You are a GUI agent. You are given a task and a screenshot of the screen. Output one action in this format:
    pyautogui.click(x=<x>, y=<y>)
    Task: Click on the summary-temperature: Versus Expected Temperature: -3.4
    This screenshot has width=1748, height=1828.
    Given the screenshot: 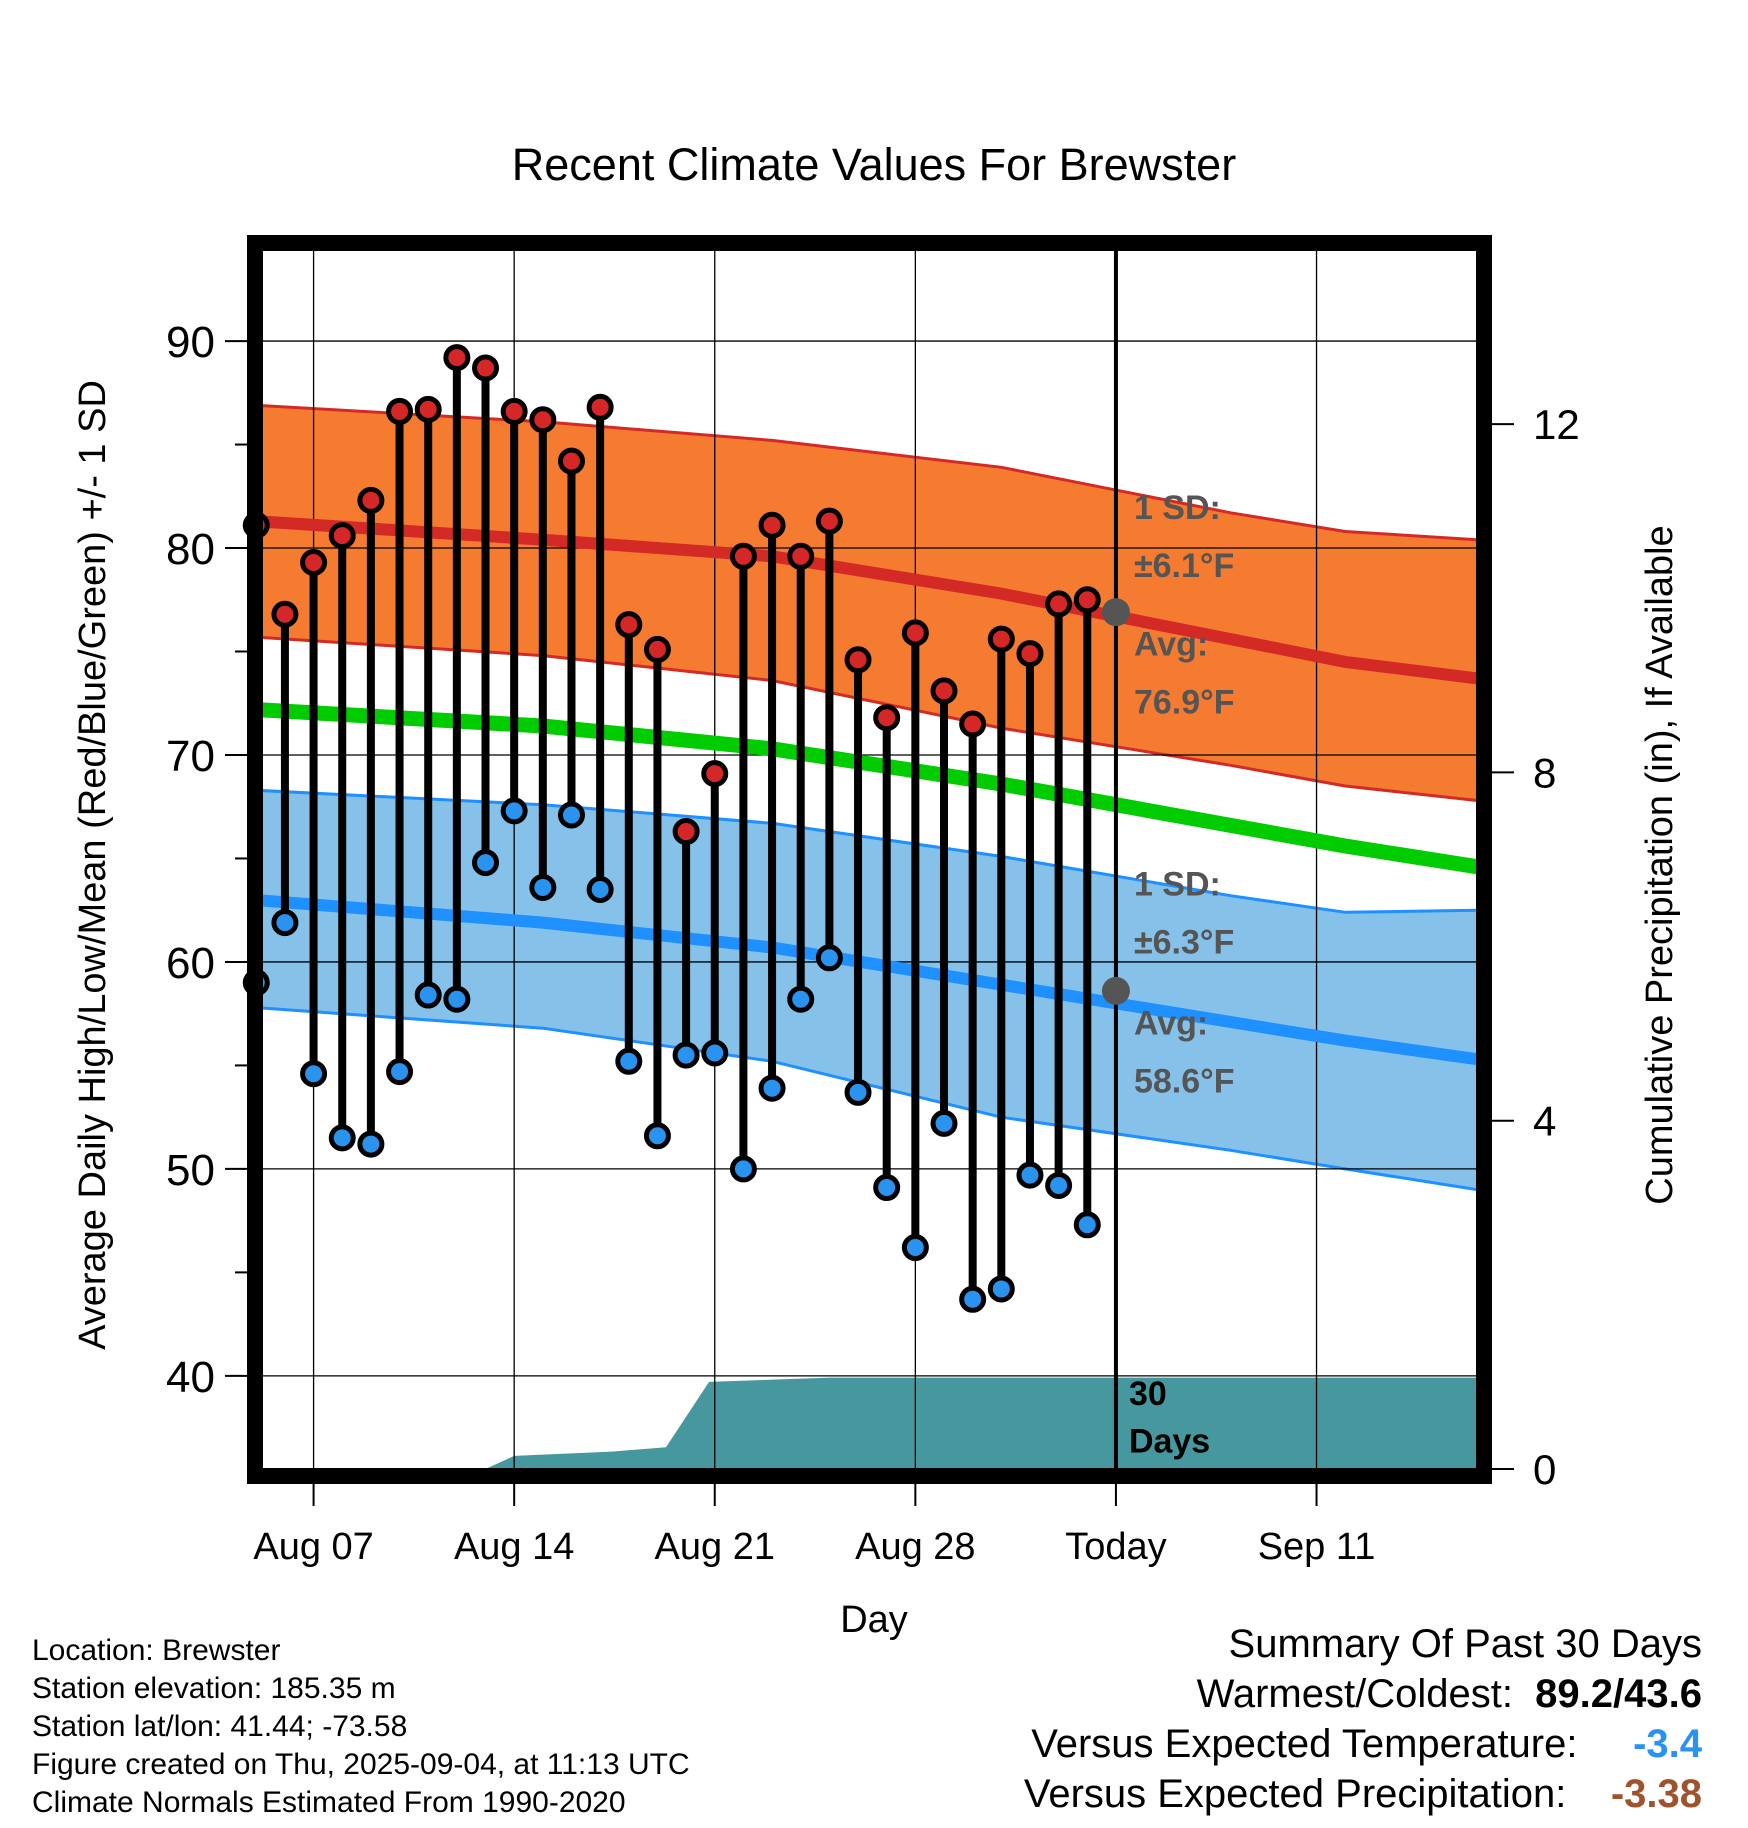 What is the action you would take?
    pyautogui.click(x=1366, y=1744)
    